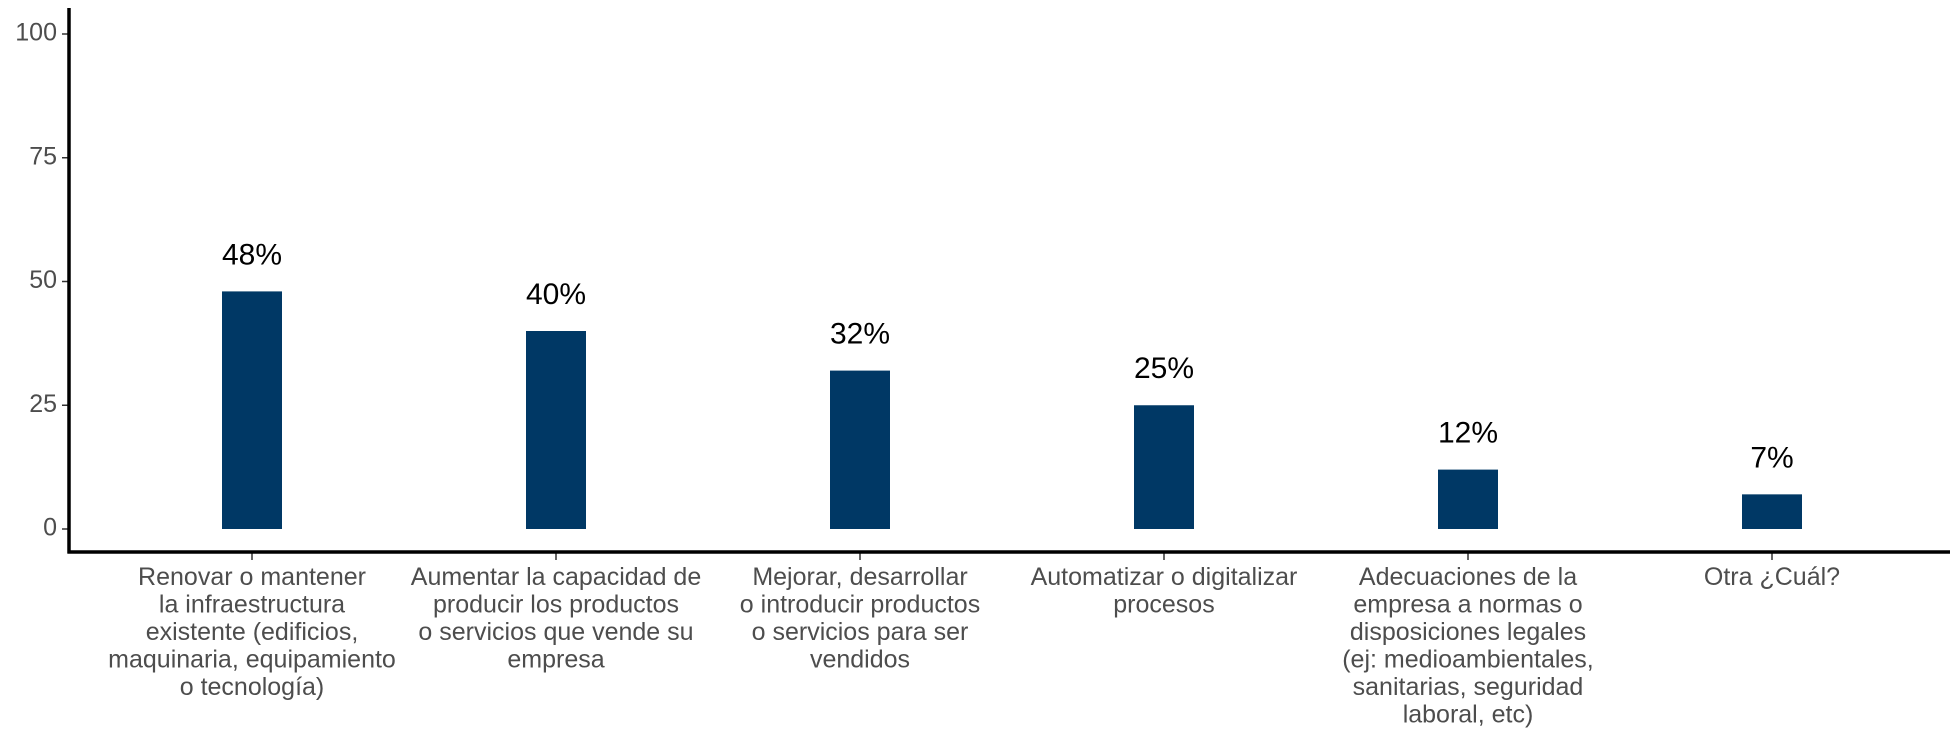 Image resolution: width=1960 pixels, height=743 pixels. I want to click on value-label: 40%, so click(556, 294).